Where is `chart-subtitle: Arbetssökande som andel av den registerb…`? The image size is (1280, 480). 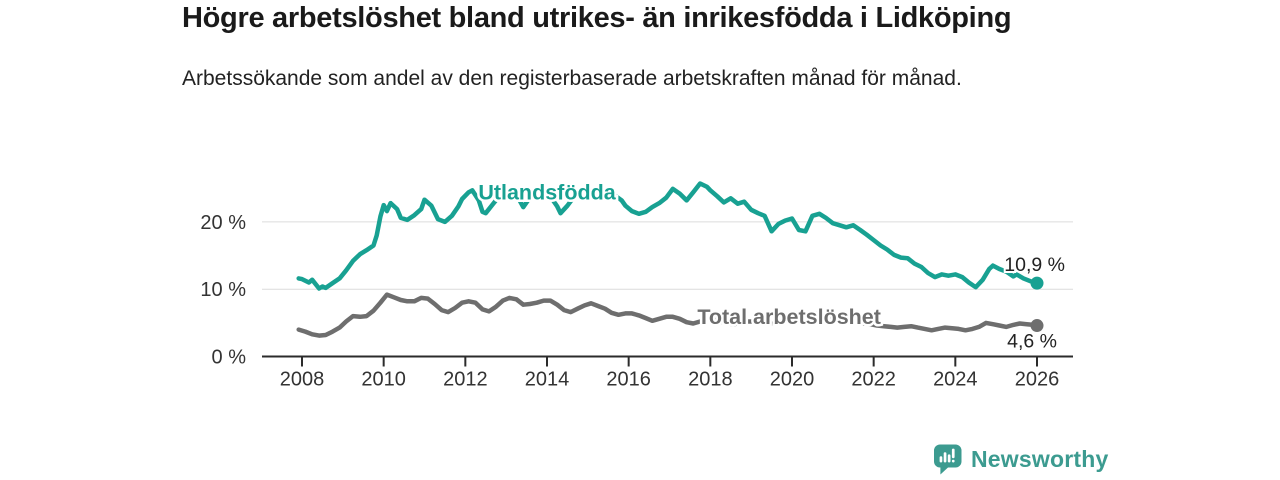
chart-subtitle: Arbetssökande som andel av den registerb… is located at coordinates (572, 78).